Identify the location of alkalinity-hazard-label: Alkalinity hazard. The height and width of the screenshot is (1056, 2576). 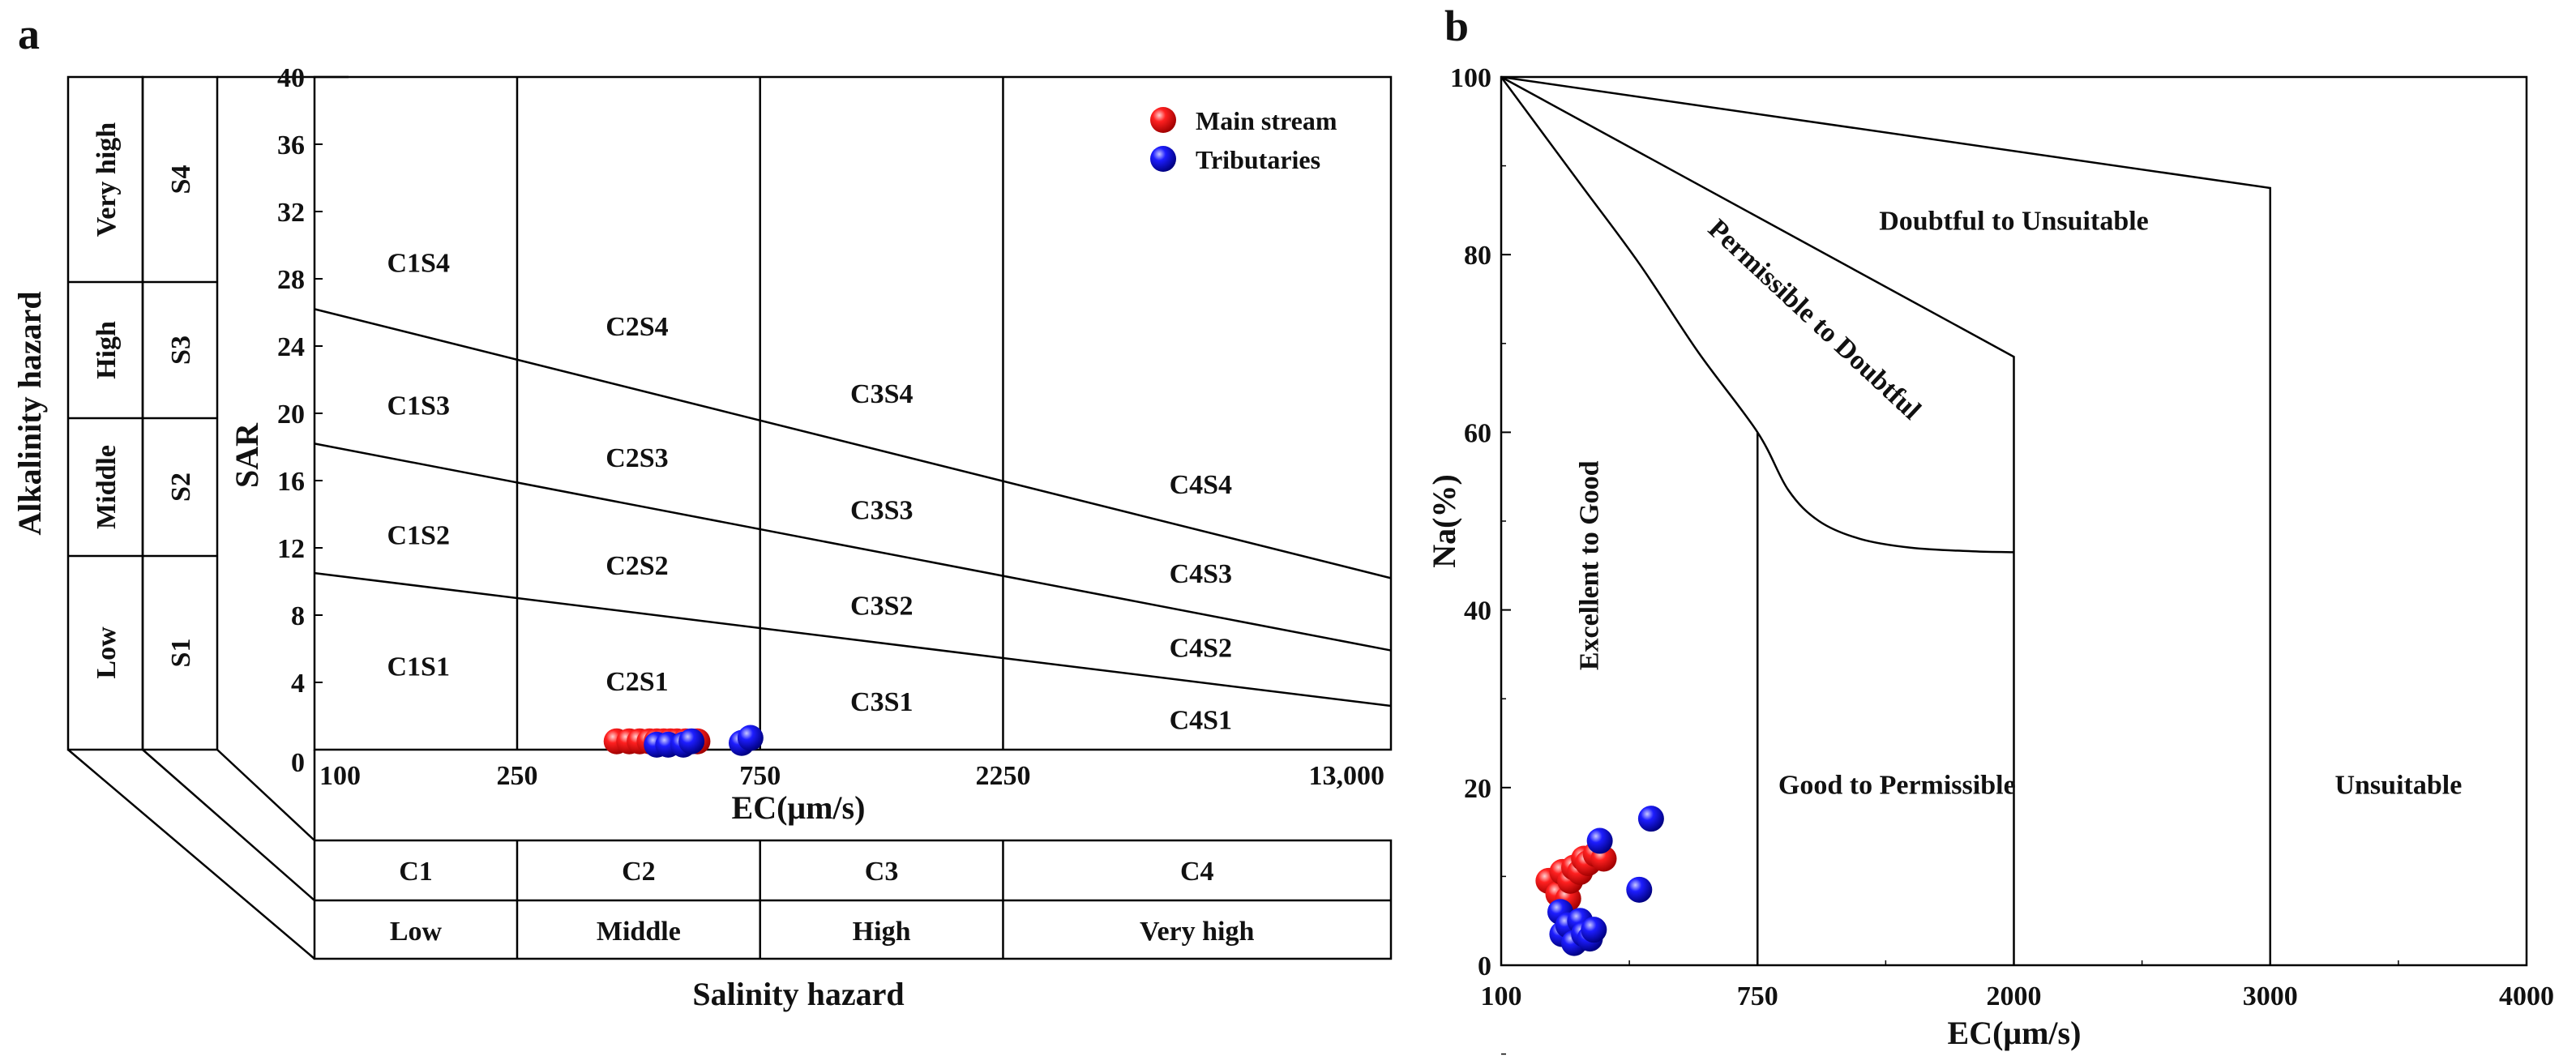
(29, 413).